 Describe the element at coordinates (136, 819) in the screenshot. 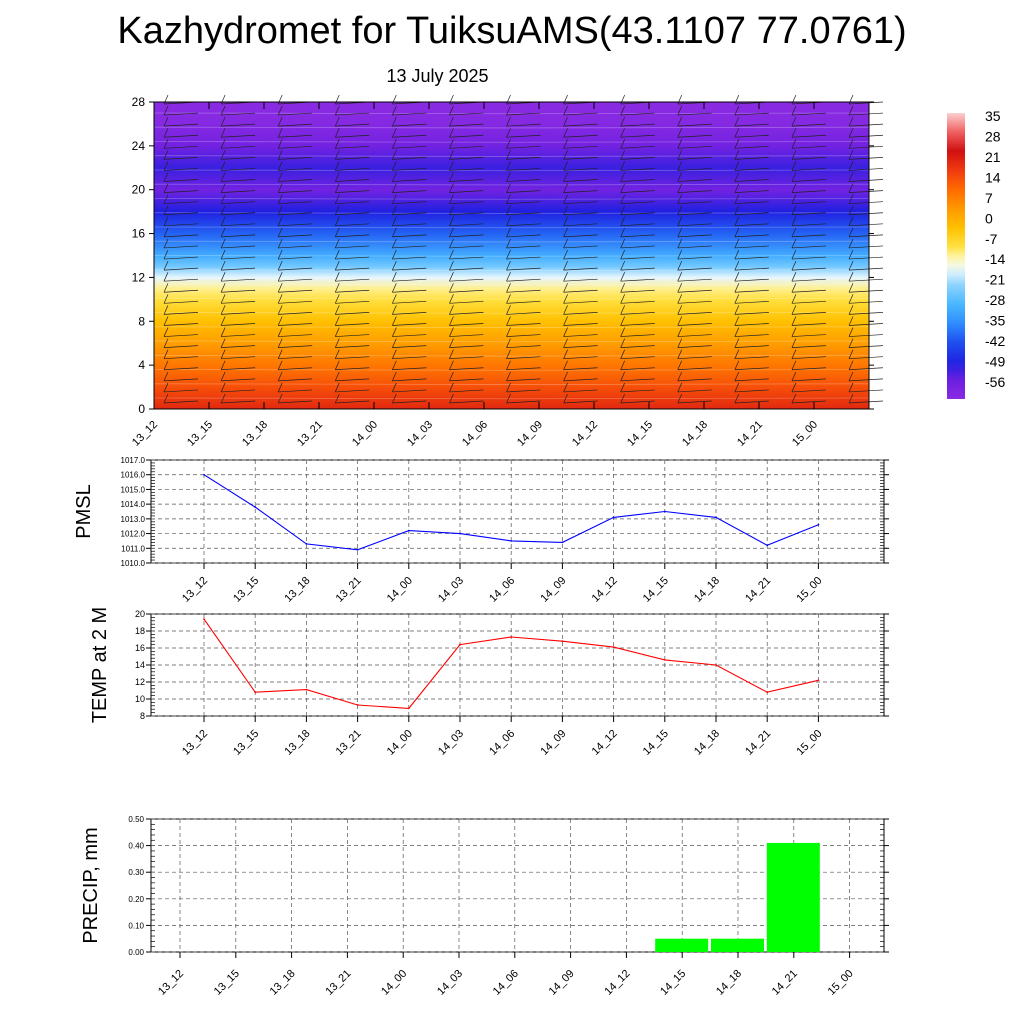

I see `y-tick-label: 0.50` at that location.